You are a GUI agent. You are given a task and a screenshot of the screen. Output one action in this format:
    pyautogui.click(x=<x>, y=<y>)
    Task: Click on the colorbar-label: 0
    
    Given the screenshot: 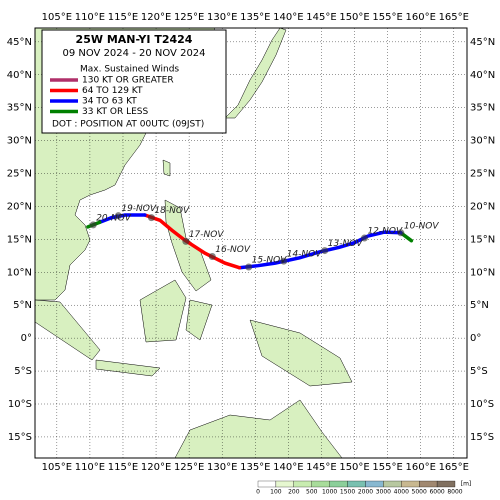 What is the action you would take?
    pyautogui.click(x=258, y=492)
    